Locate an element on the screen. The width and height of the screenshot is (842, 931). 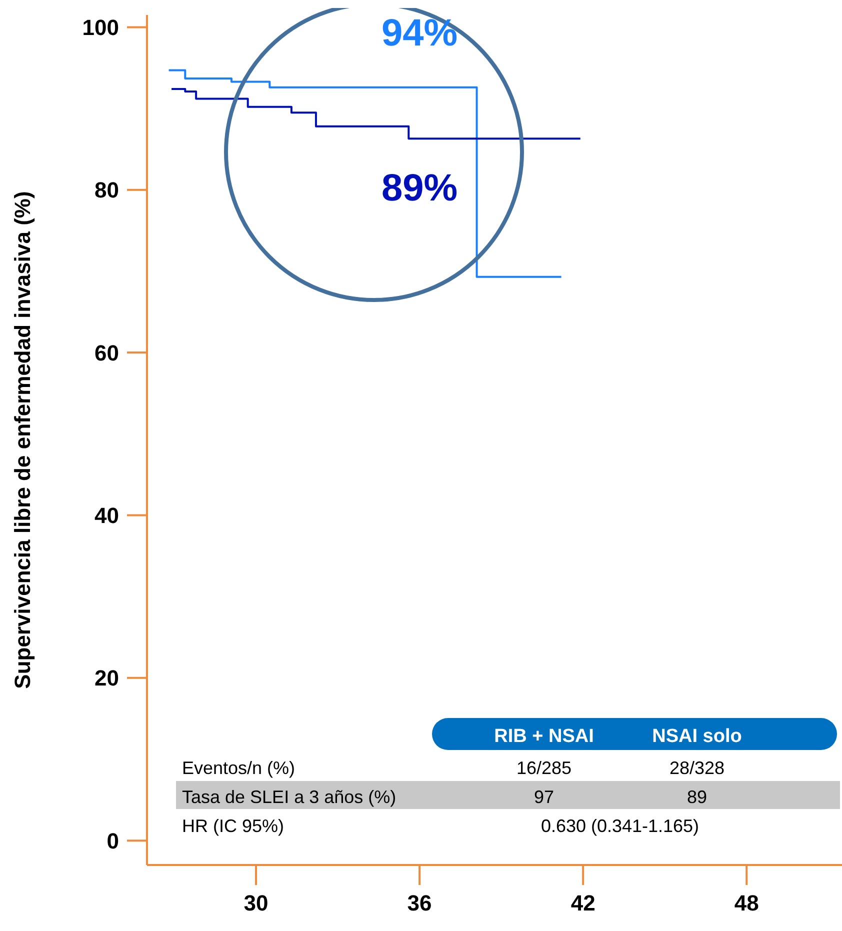
annotation: HR (IC 95%) is located at coordinates (233, 826).